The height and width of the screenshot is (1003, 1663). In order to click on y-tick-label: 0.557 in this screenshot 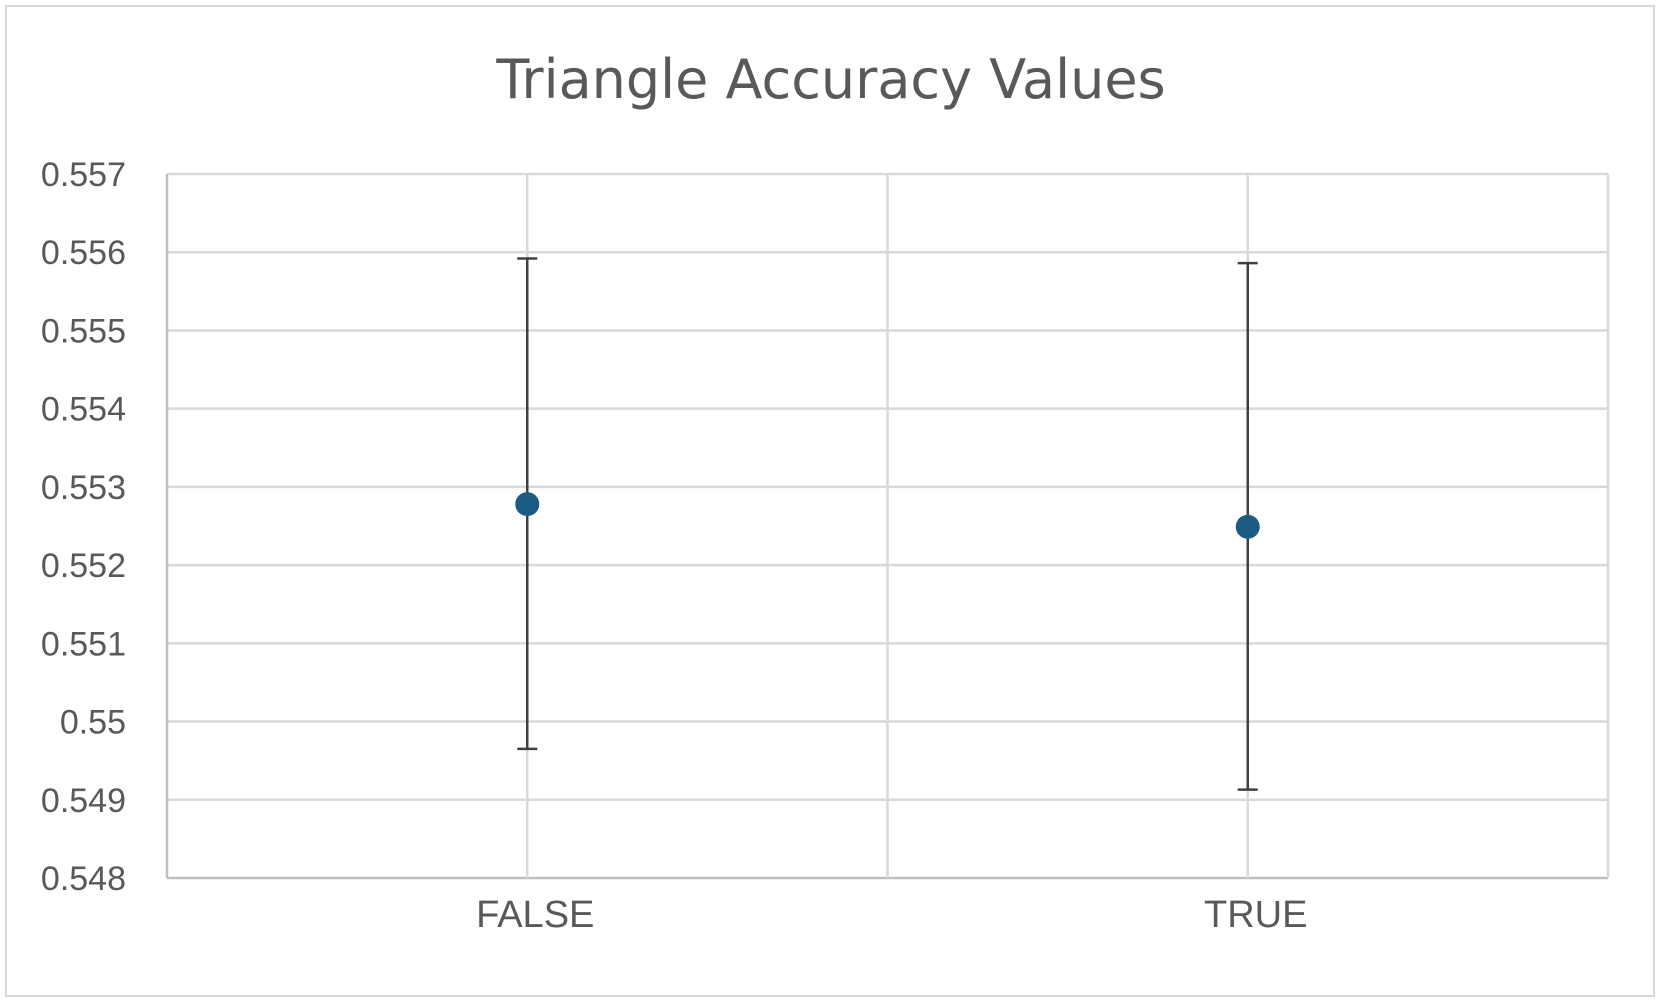, I will do `click(83, 175)`.